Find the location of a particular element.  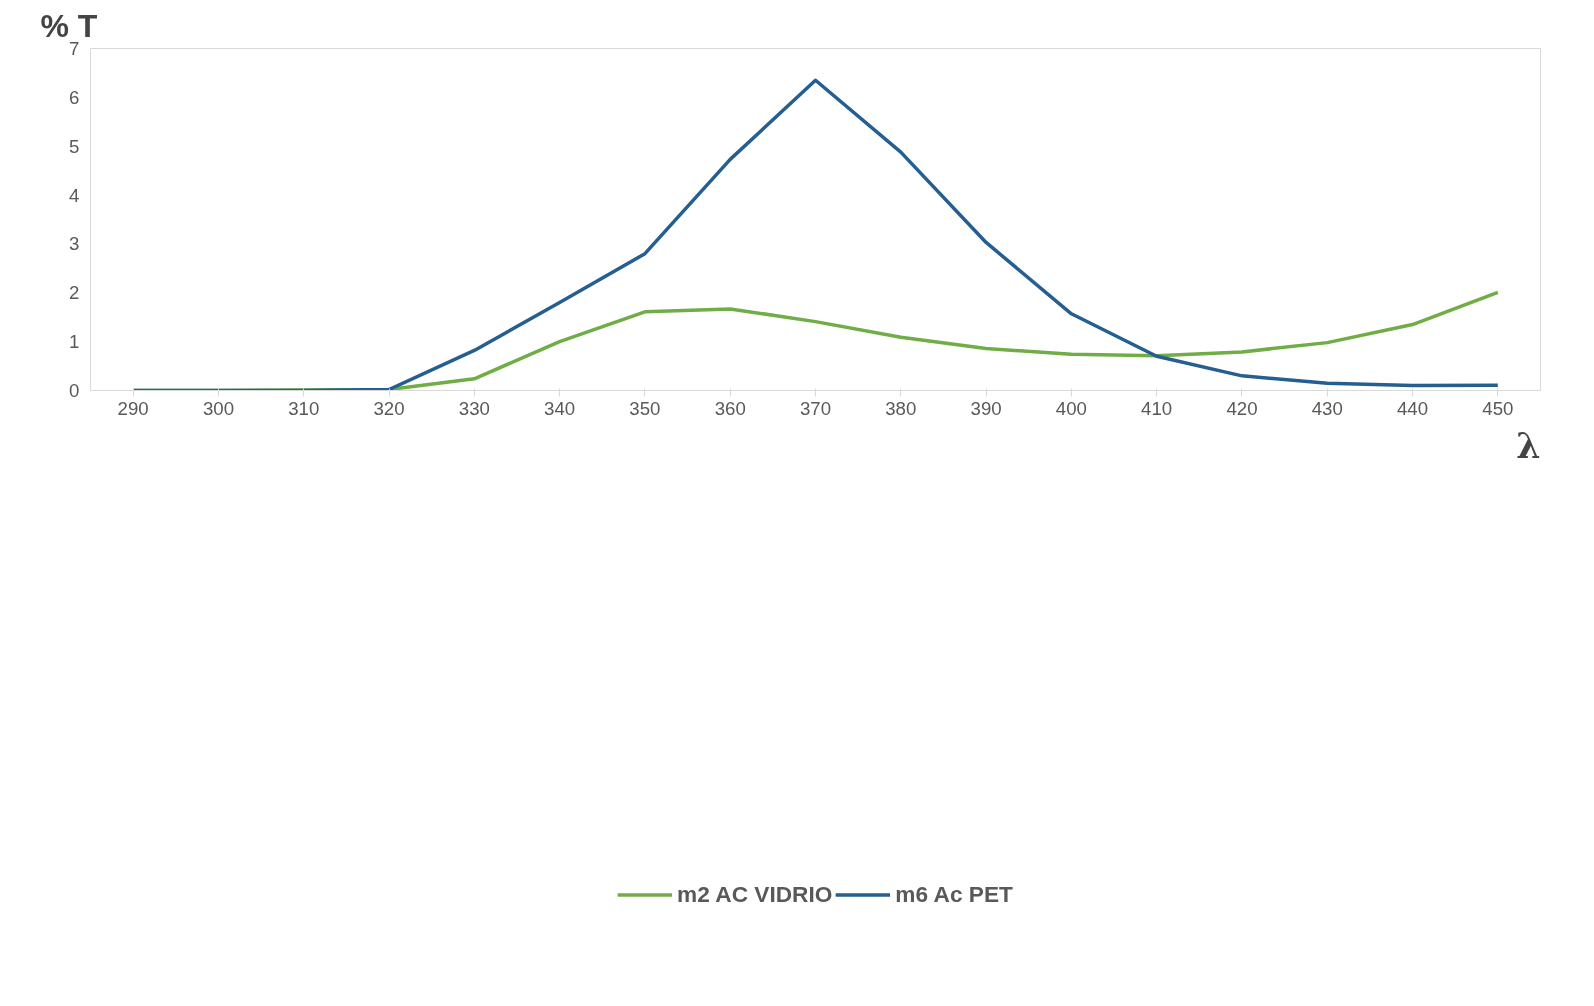

x-tick-label: 400 is located at coordinates (1071, 408).